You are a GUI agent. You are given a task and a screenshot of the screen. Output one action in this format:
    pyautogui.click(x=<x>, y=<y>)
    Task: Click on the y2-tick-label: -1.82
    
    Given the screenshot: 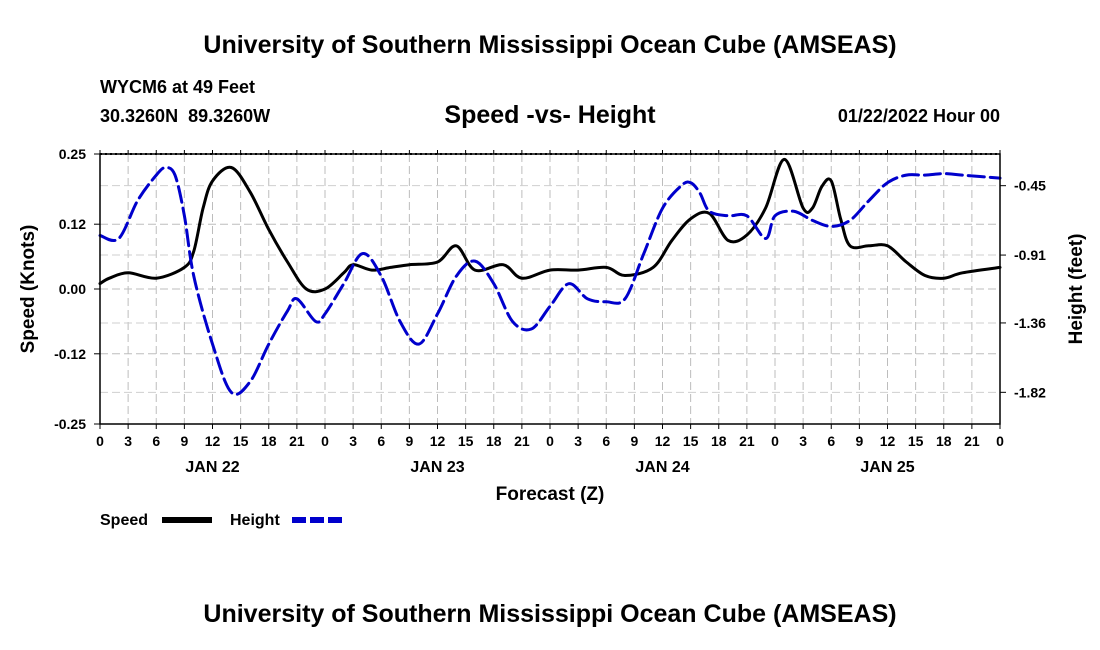 What is the action you would take?
    pyautogui.click(x=1030, y=392)
    